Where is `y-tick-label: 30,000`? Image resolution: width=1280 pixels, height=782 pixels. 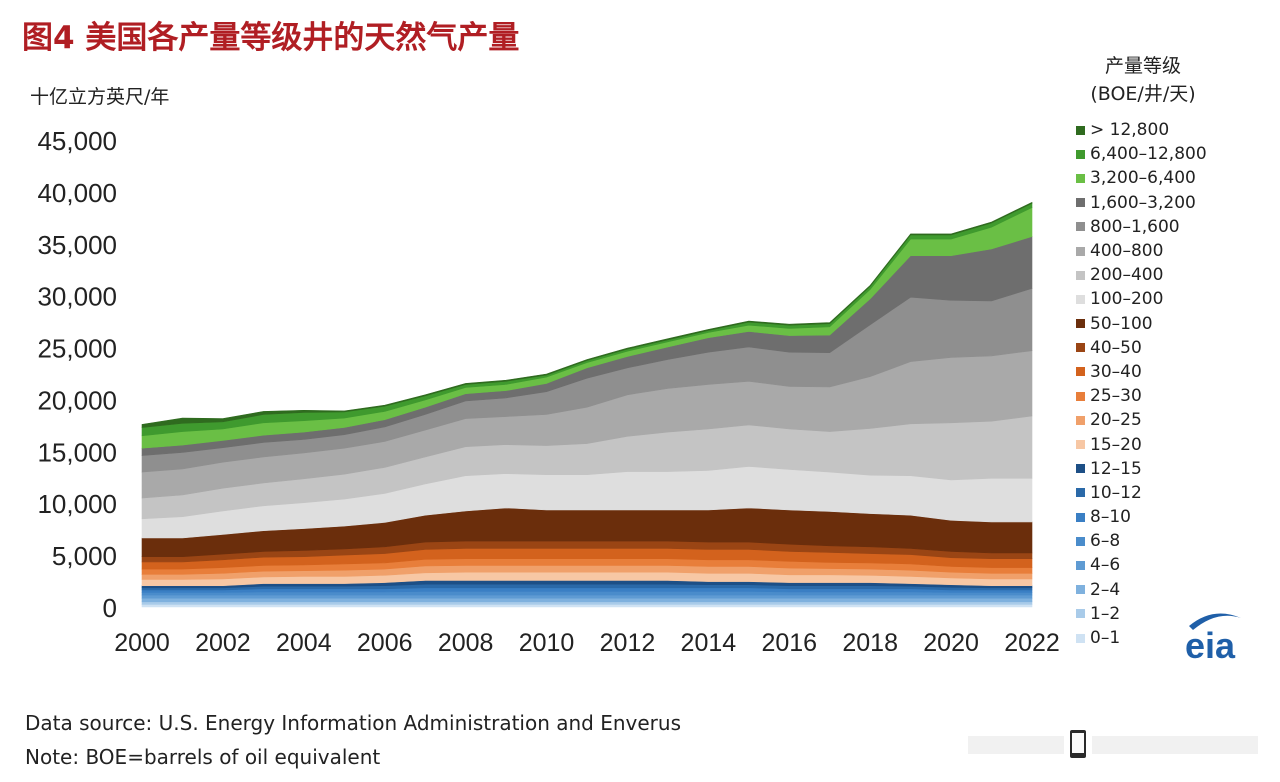 y-tick-label: 30,000 is located at coordinates (77, 297).